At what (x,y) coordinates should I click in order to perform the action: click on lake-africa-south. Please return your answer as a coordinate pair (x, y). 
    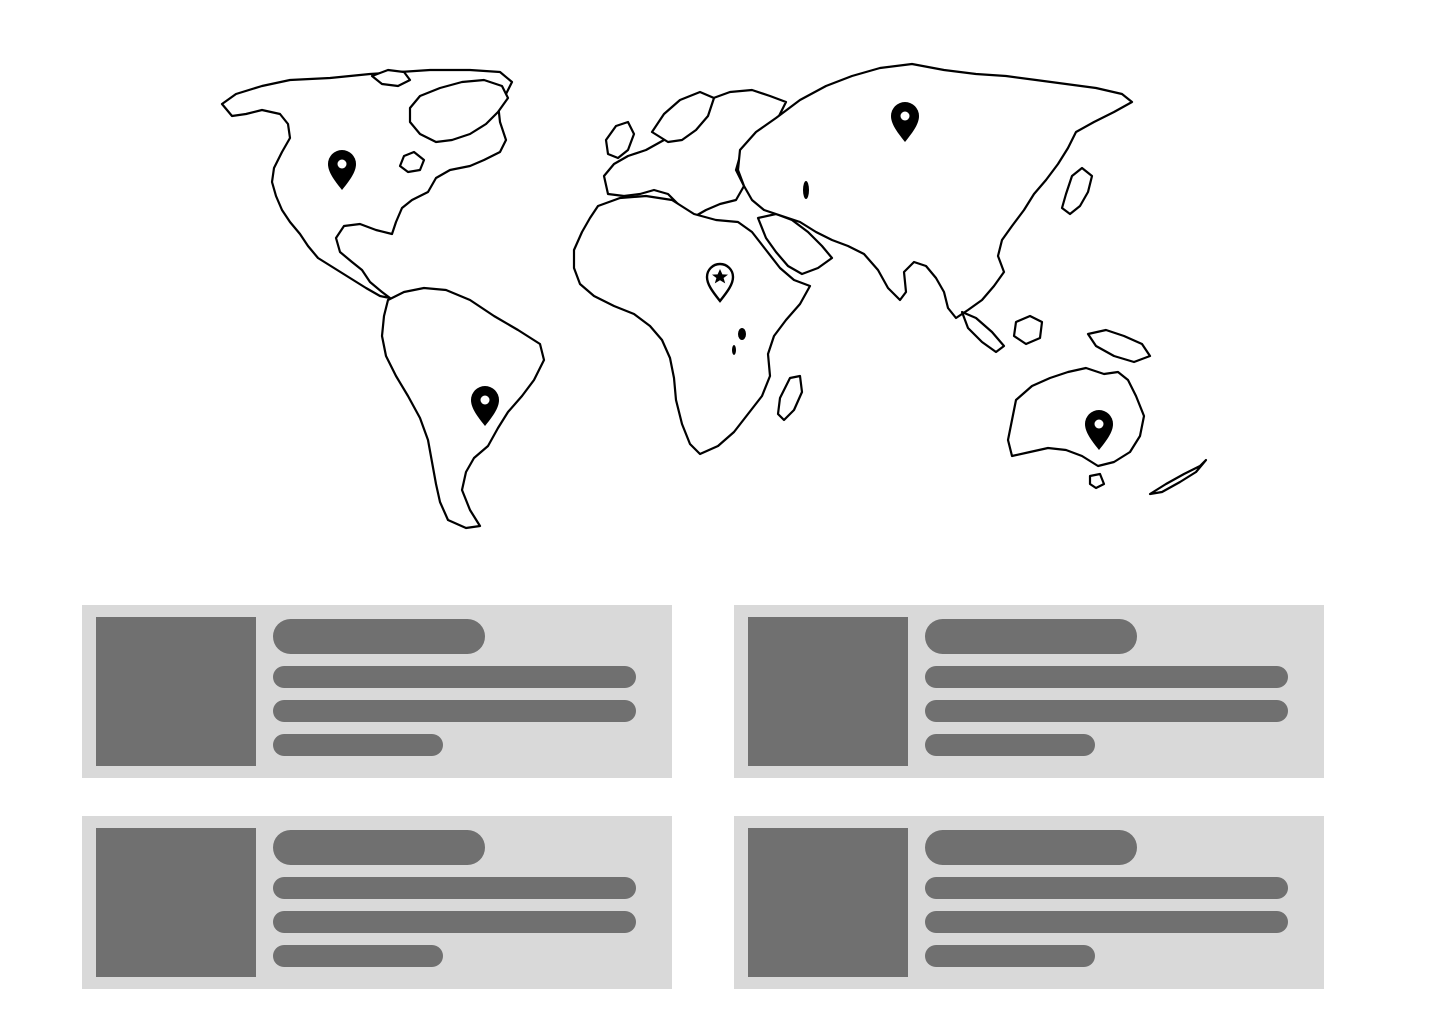
    Looking at the image, I should click on (734, 350).